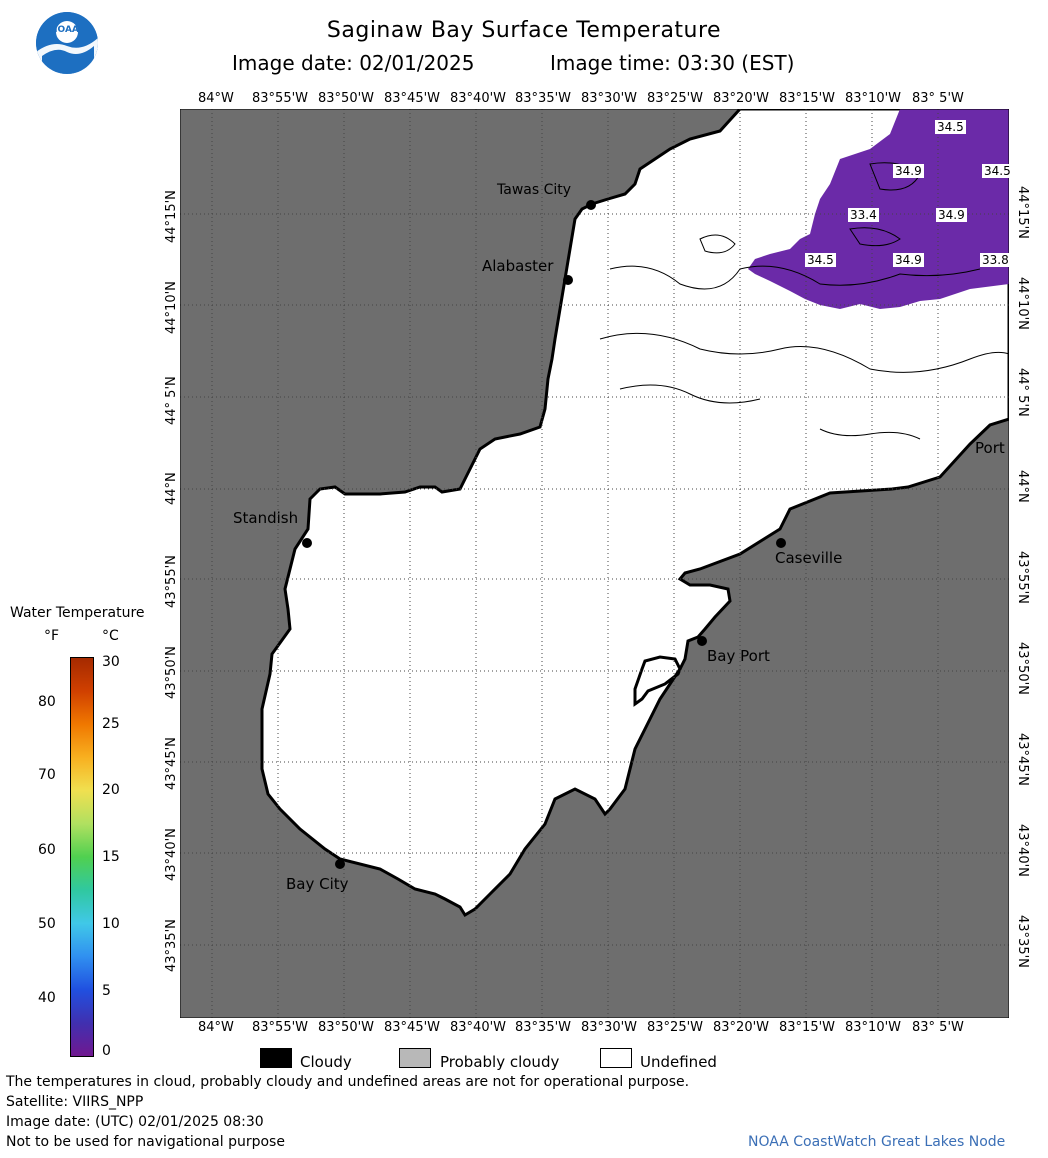 The image size is (1048, 1158). Describe the element at coordinates (171, 672) in the screenshot. I see `lat-tick-left: 43°50'N` at that location.